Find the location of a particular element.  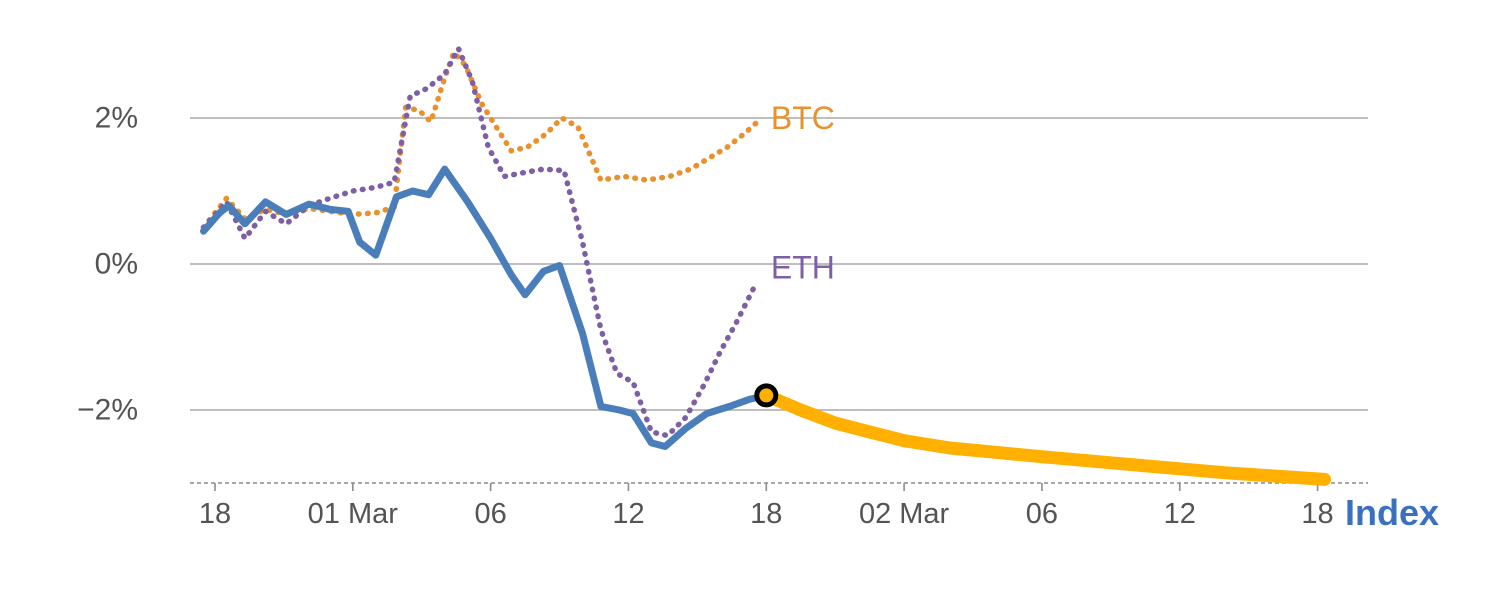

x-tick-label: 01 Mar is located at coordinates (353, 514).